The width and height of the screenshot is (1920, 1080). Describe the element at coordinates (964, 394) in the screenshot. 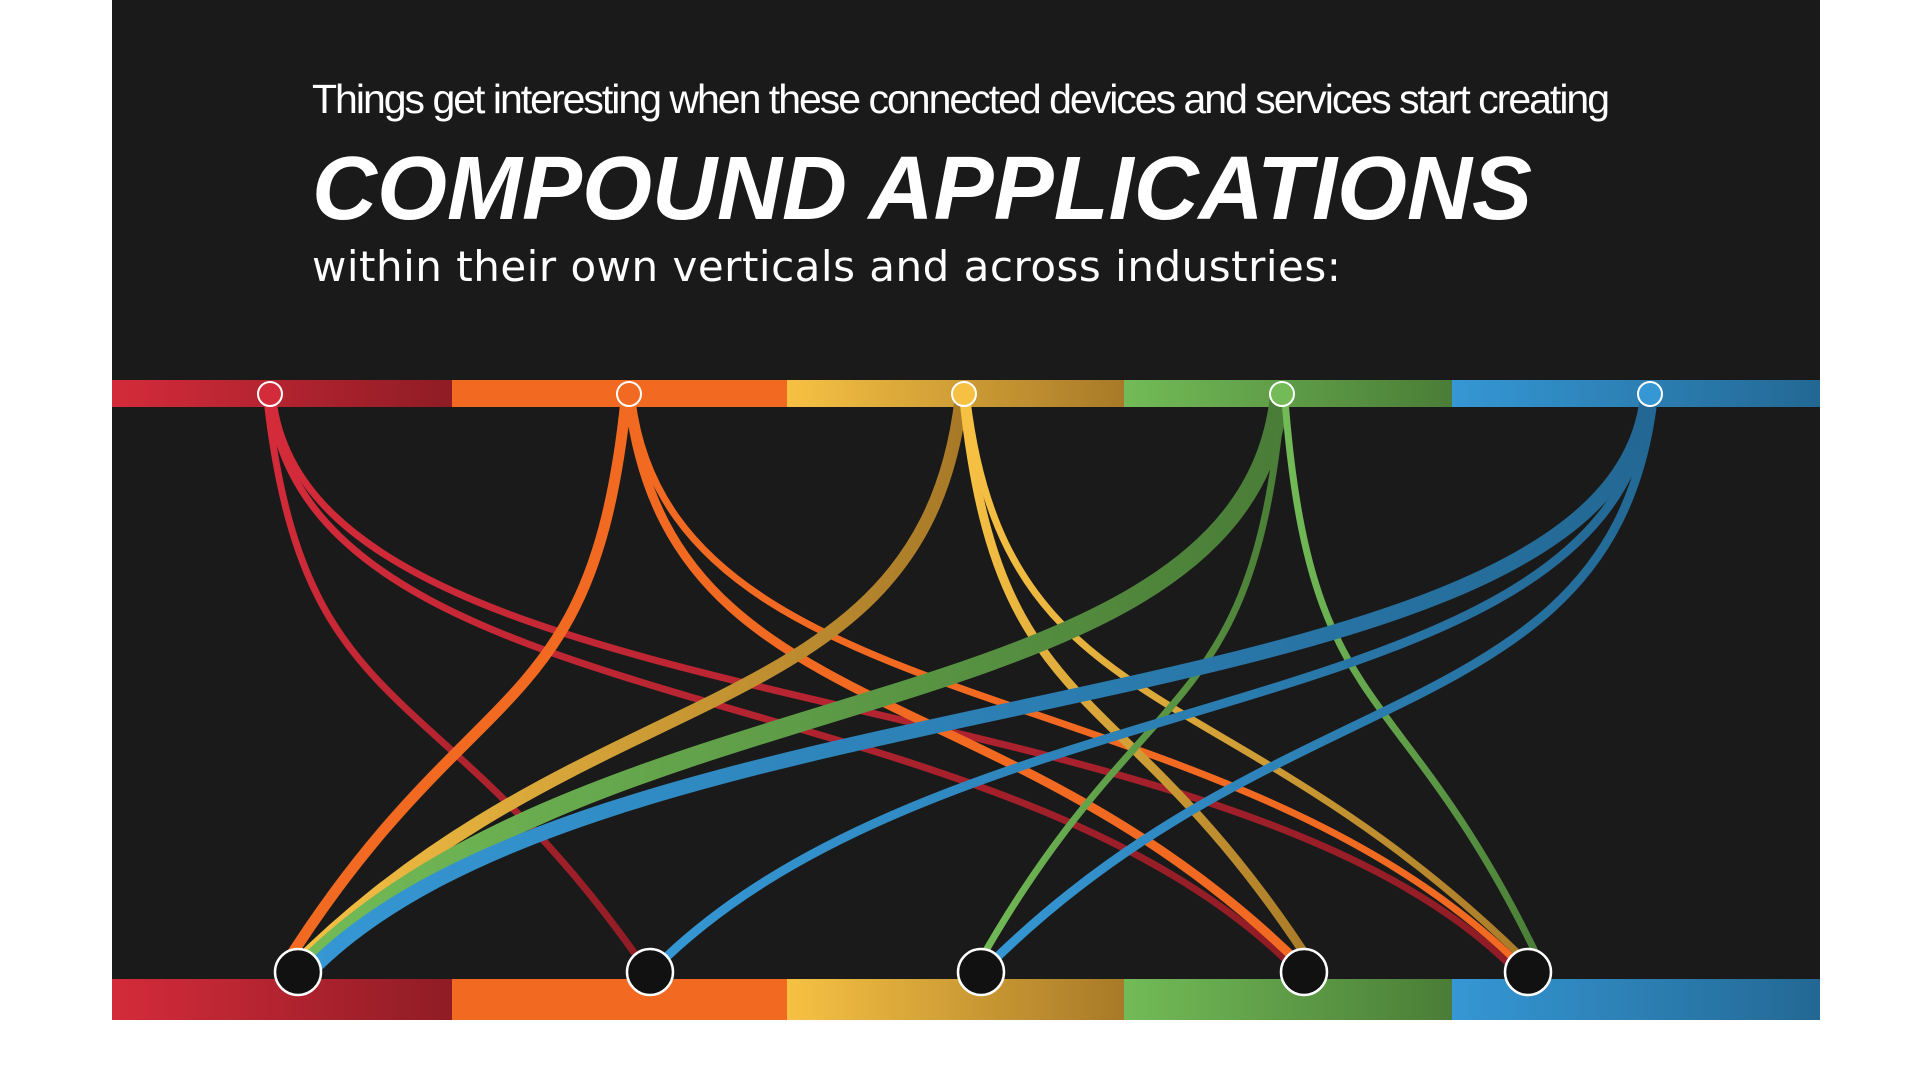

I see `top-node-yellow` at that location.